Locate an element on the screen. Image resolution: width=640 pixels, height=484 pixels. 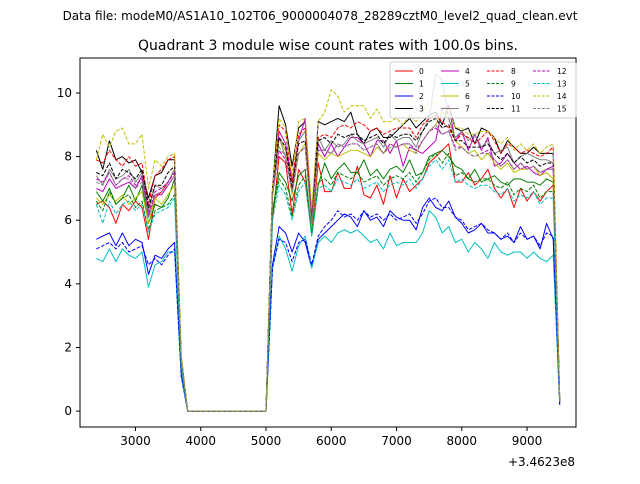
legend-label-2: 2 is located at coordinates (421, 96).